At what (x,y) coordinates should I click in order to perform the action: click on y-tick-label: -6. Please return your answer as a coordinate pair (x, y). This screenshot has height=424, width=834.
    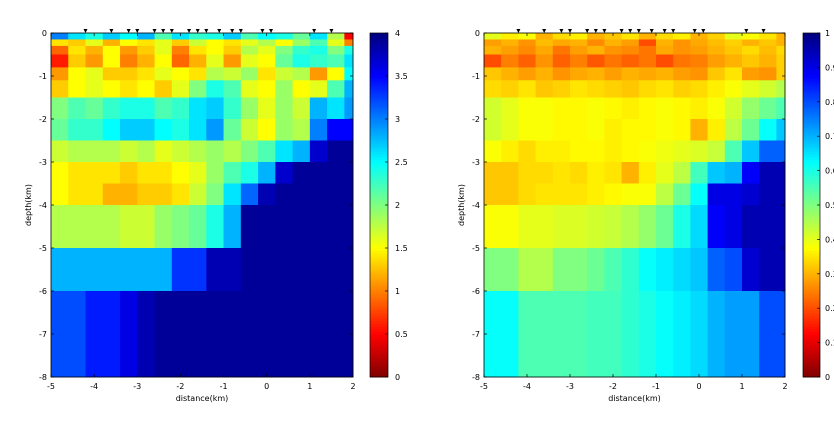
    Looking at the image, I should click on (476, 291).